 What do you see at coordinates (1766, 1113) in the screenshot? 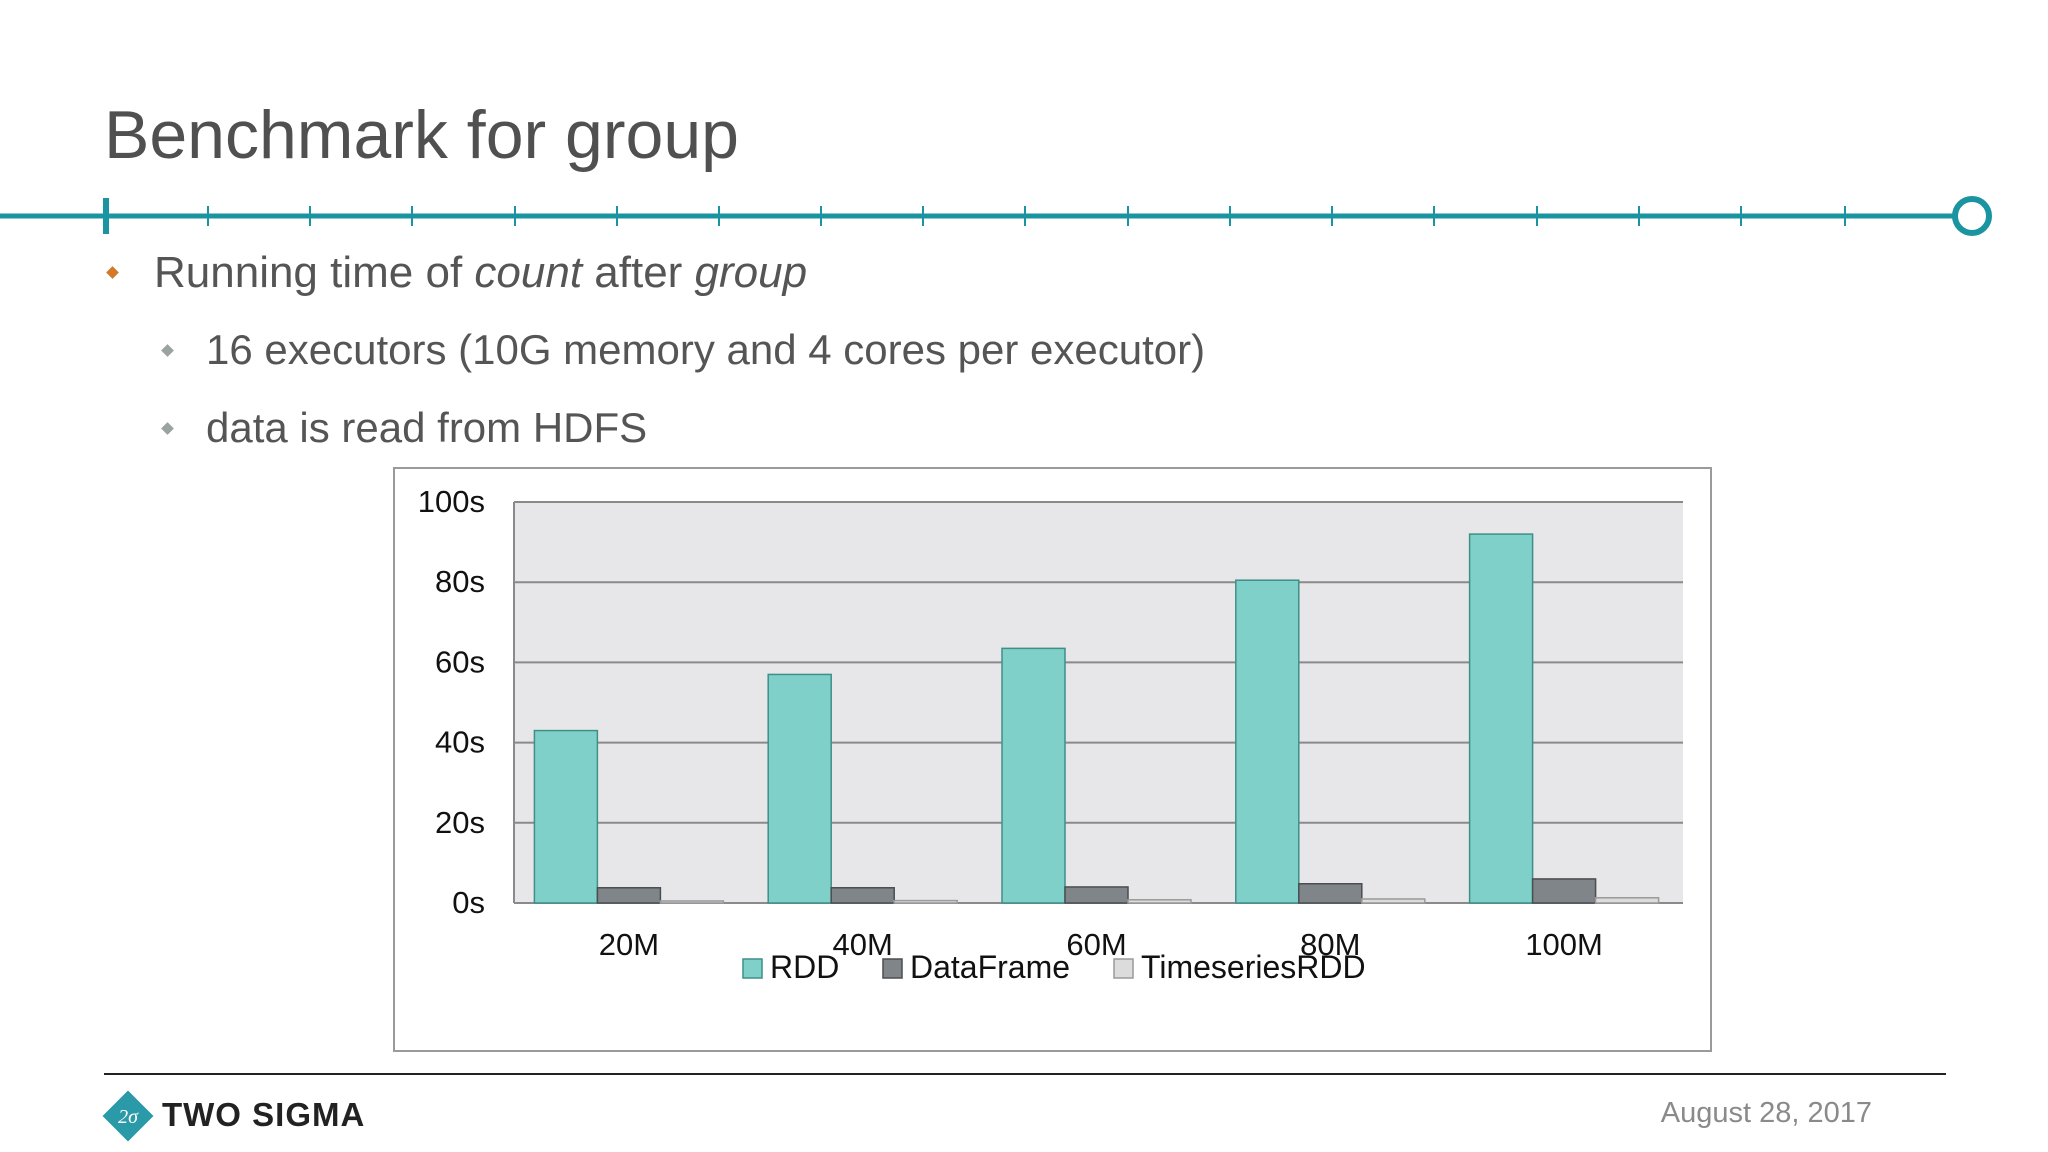
I see `footer-date: August 28, 2017` at bounding box center [1766, 1113].